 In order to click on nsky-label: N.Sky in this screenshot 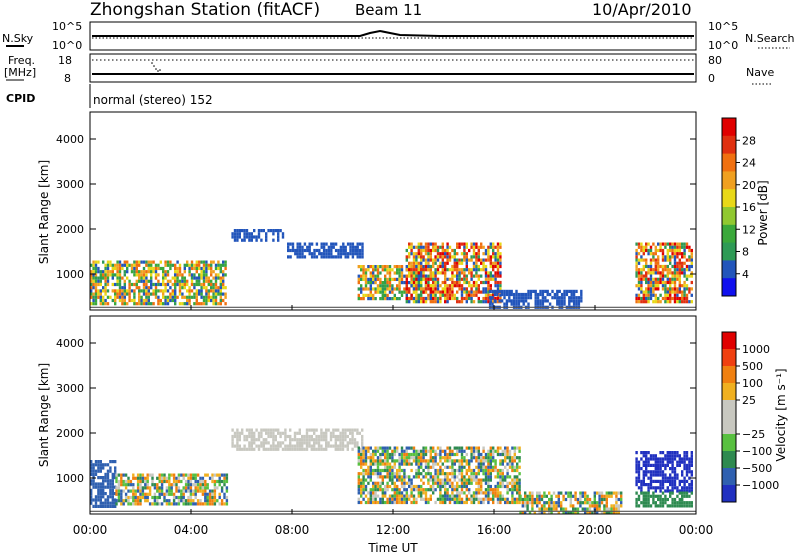, I will do `click(18, 38)`.